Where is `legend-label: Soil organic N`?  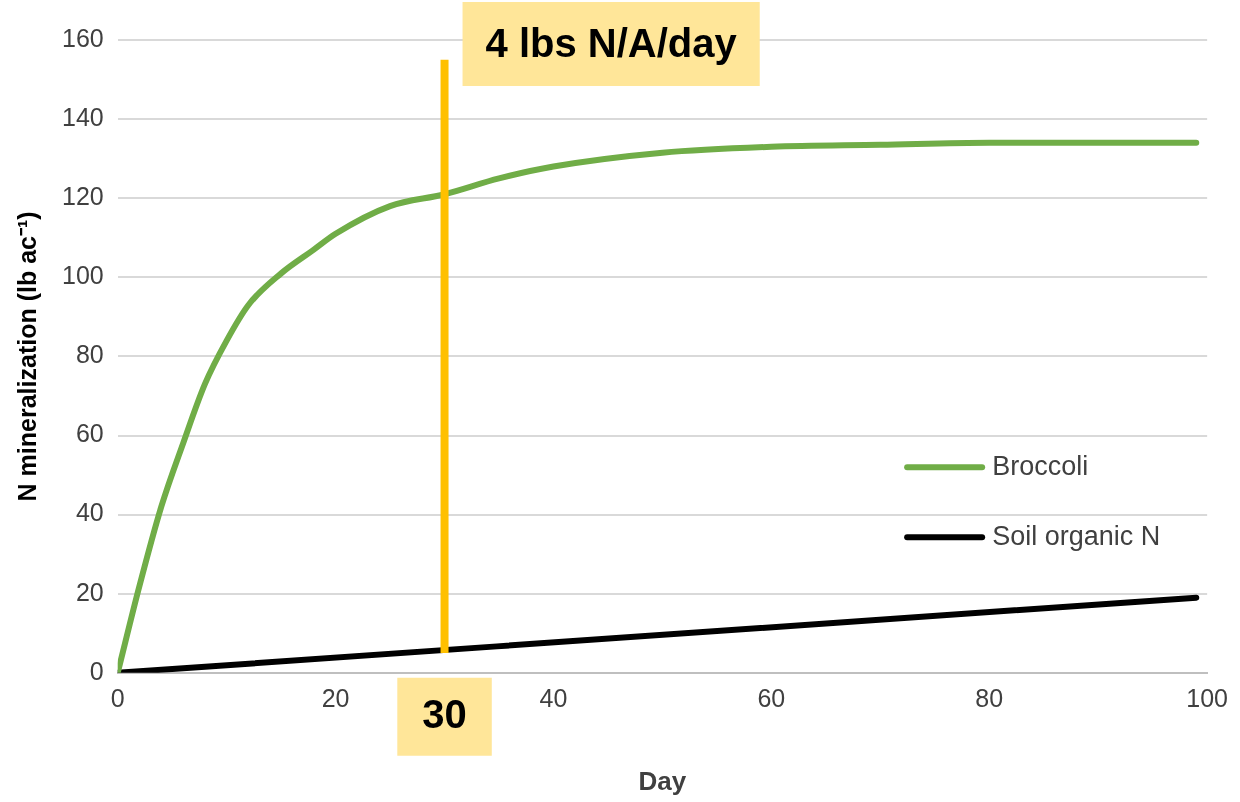 legend-label: Soil organic N is located at coordinates (1076, 535).